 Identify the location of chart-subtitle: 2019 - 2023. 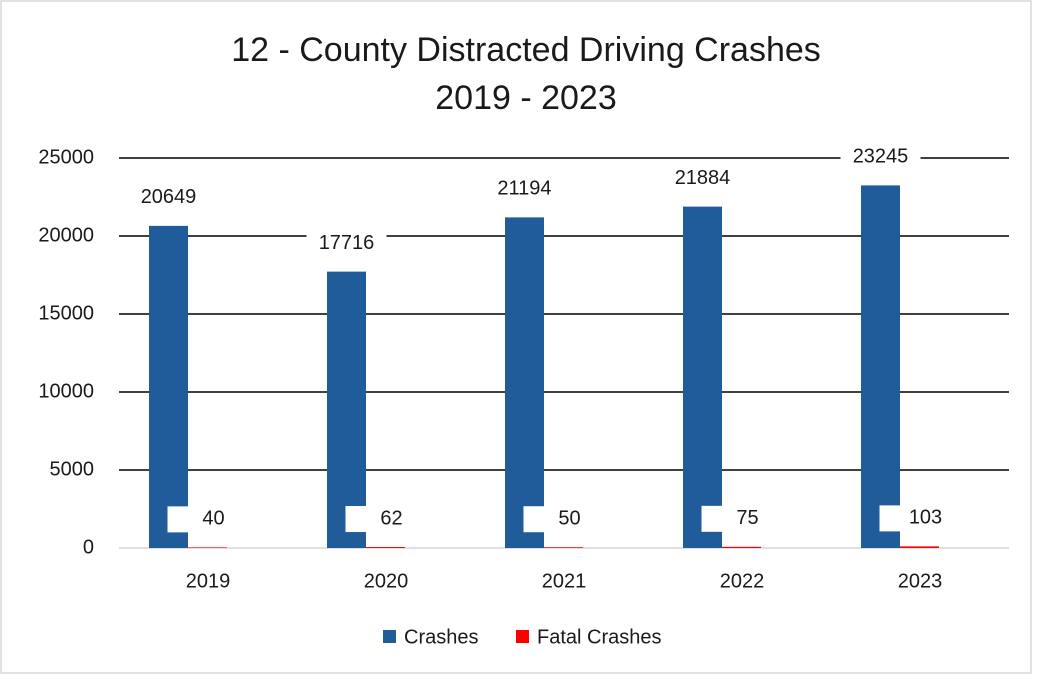
(526, 98).